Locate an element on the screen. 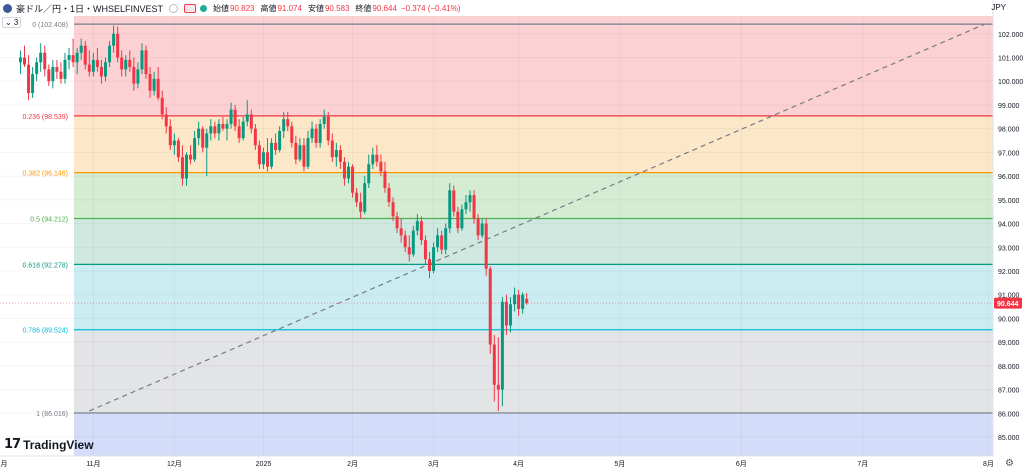  time-tick-label: 11月 is located at coordinates (93, 464).